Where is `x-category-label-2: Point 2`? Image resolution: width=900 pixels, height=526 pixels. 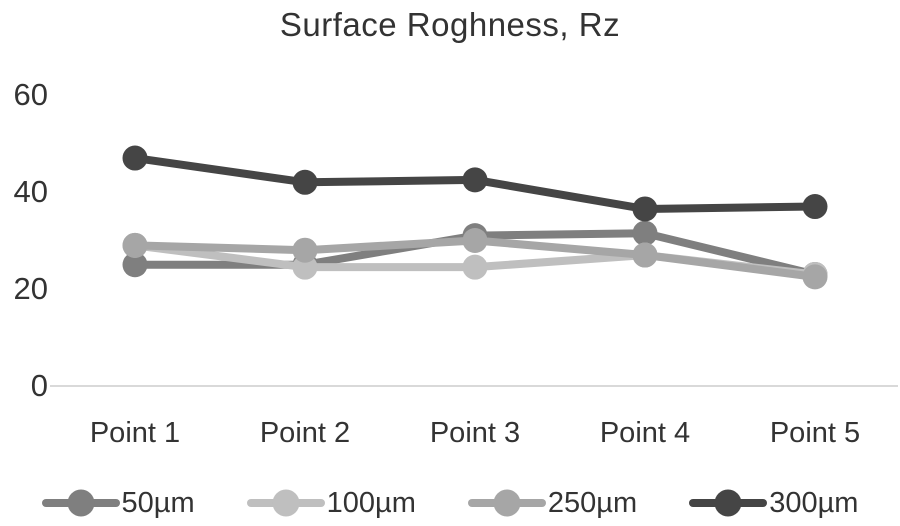
x-category-label-2: Point 2 is located at coordinates (305, 433).